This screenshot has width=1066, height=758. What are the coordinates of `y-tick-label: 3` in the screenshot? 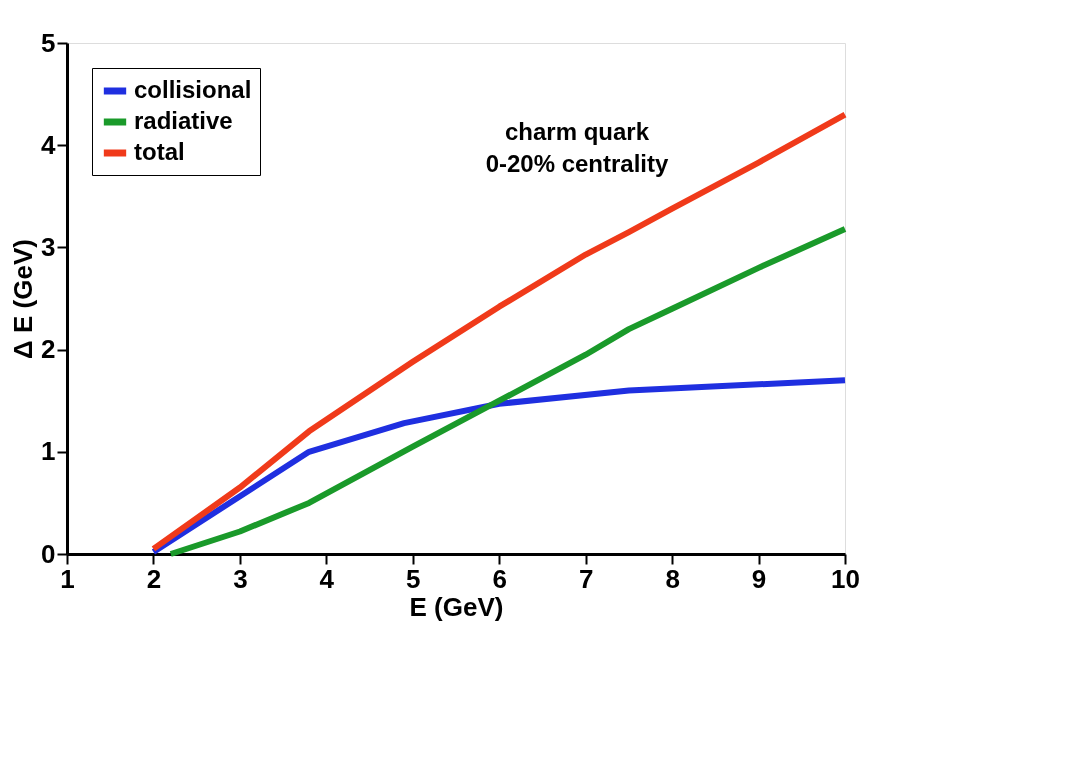 It's located at (48, 246).